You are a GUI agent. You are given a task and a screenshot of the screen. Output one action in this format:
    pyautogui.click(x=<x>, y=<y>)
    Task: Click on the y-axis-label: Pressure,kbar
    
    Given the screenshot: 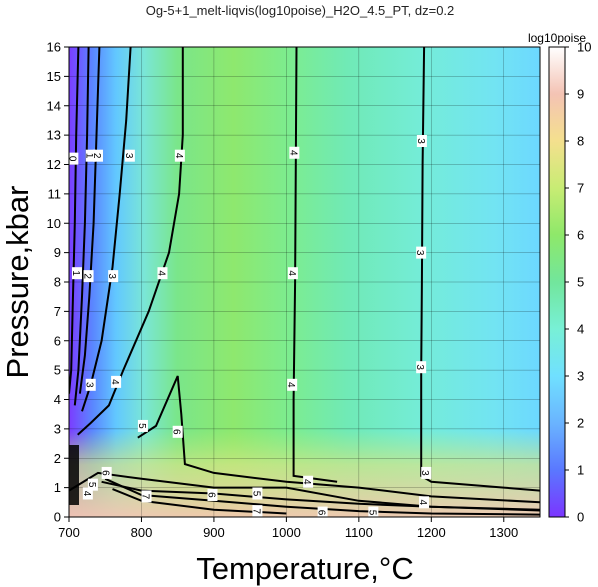 What is the action you would take?
    pyautogui.click(x=17, y=282)
    